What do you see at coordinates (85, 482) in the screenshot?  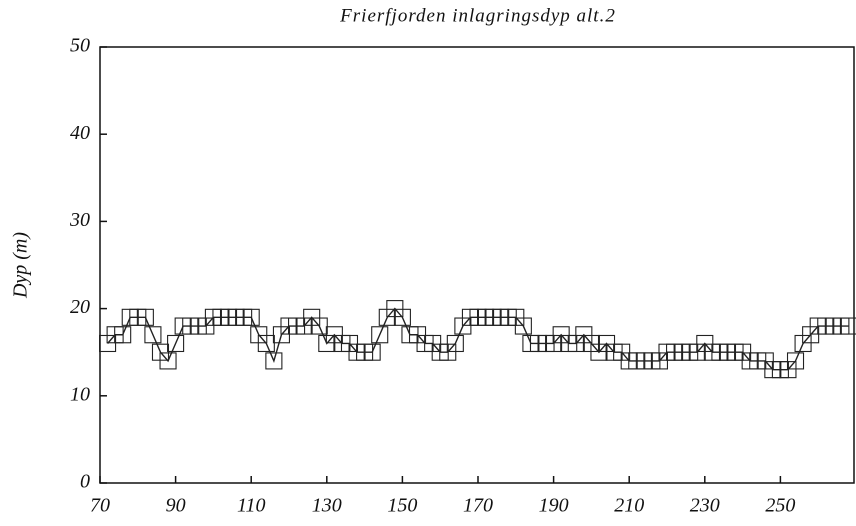 I see `y-tick-label: 0` at bounding box center [85, 482].